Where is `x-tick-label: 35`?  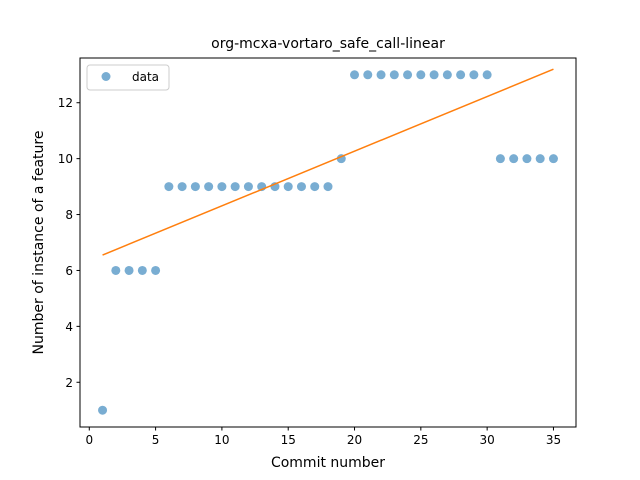 x-tick-label: 35 is located at coordinates (553, 440).